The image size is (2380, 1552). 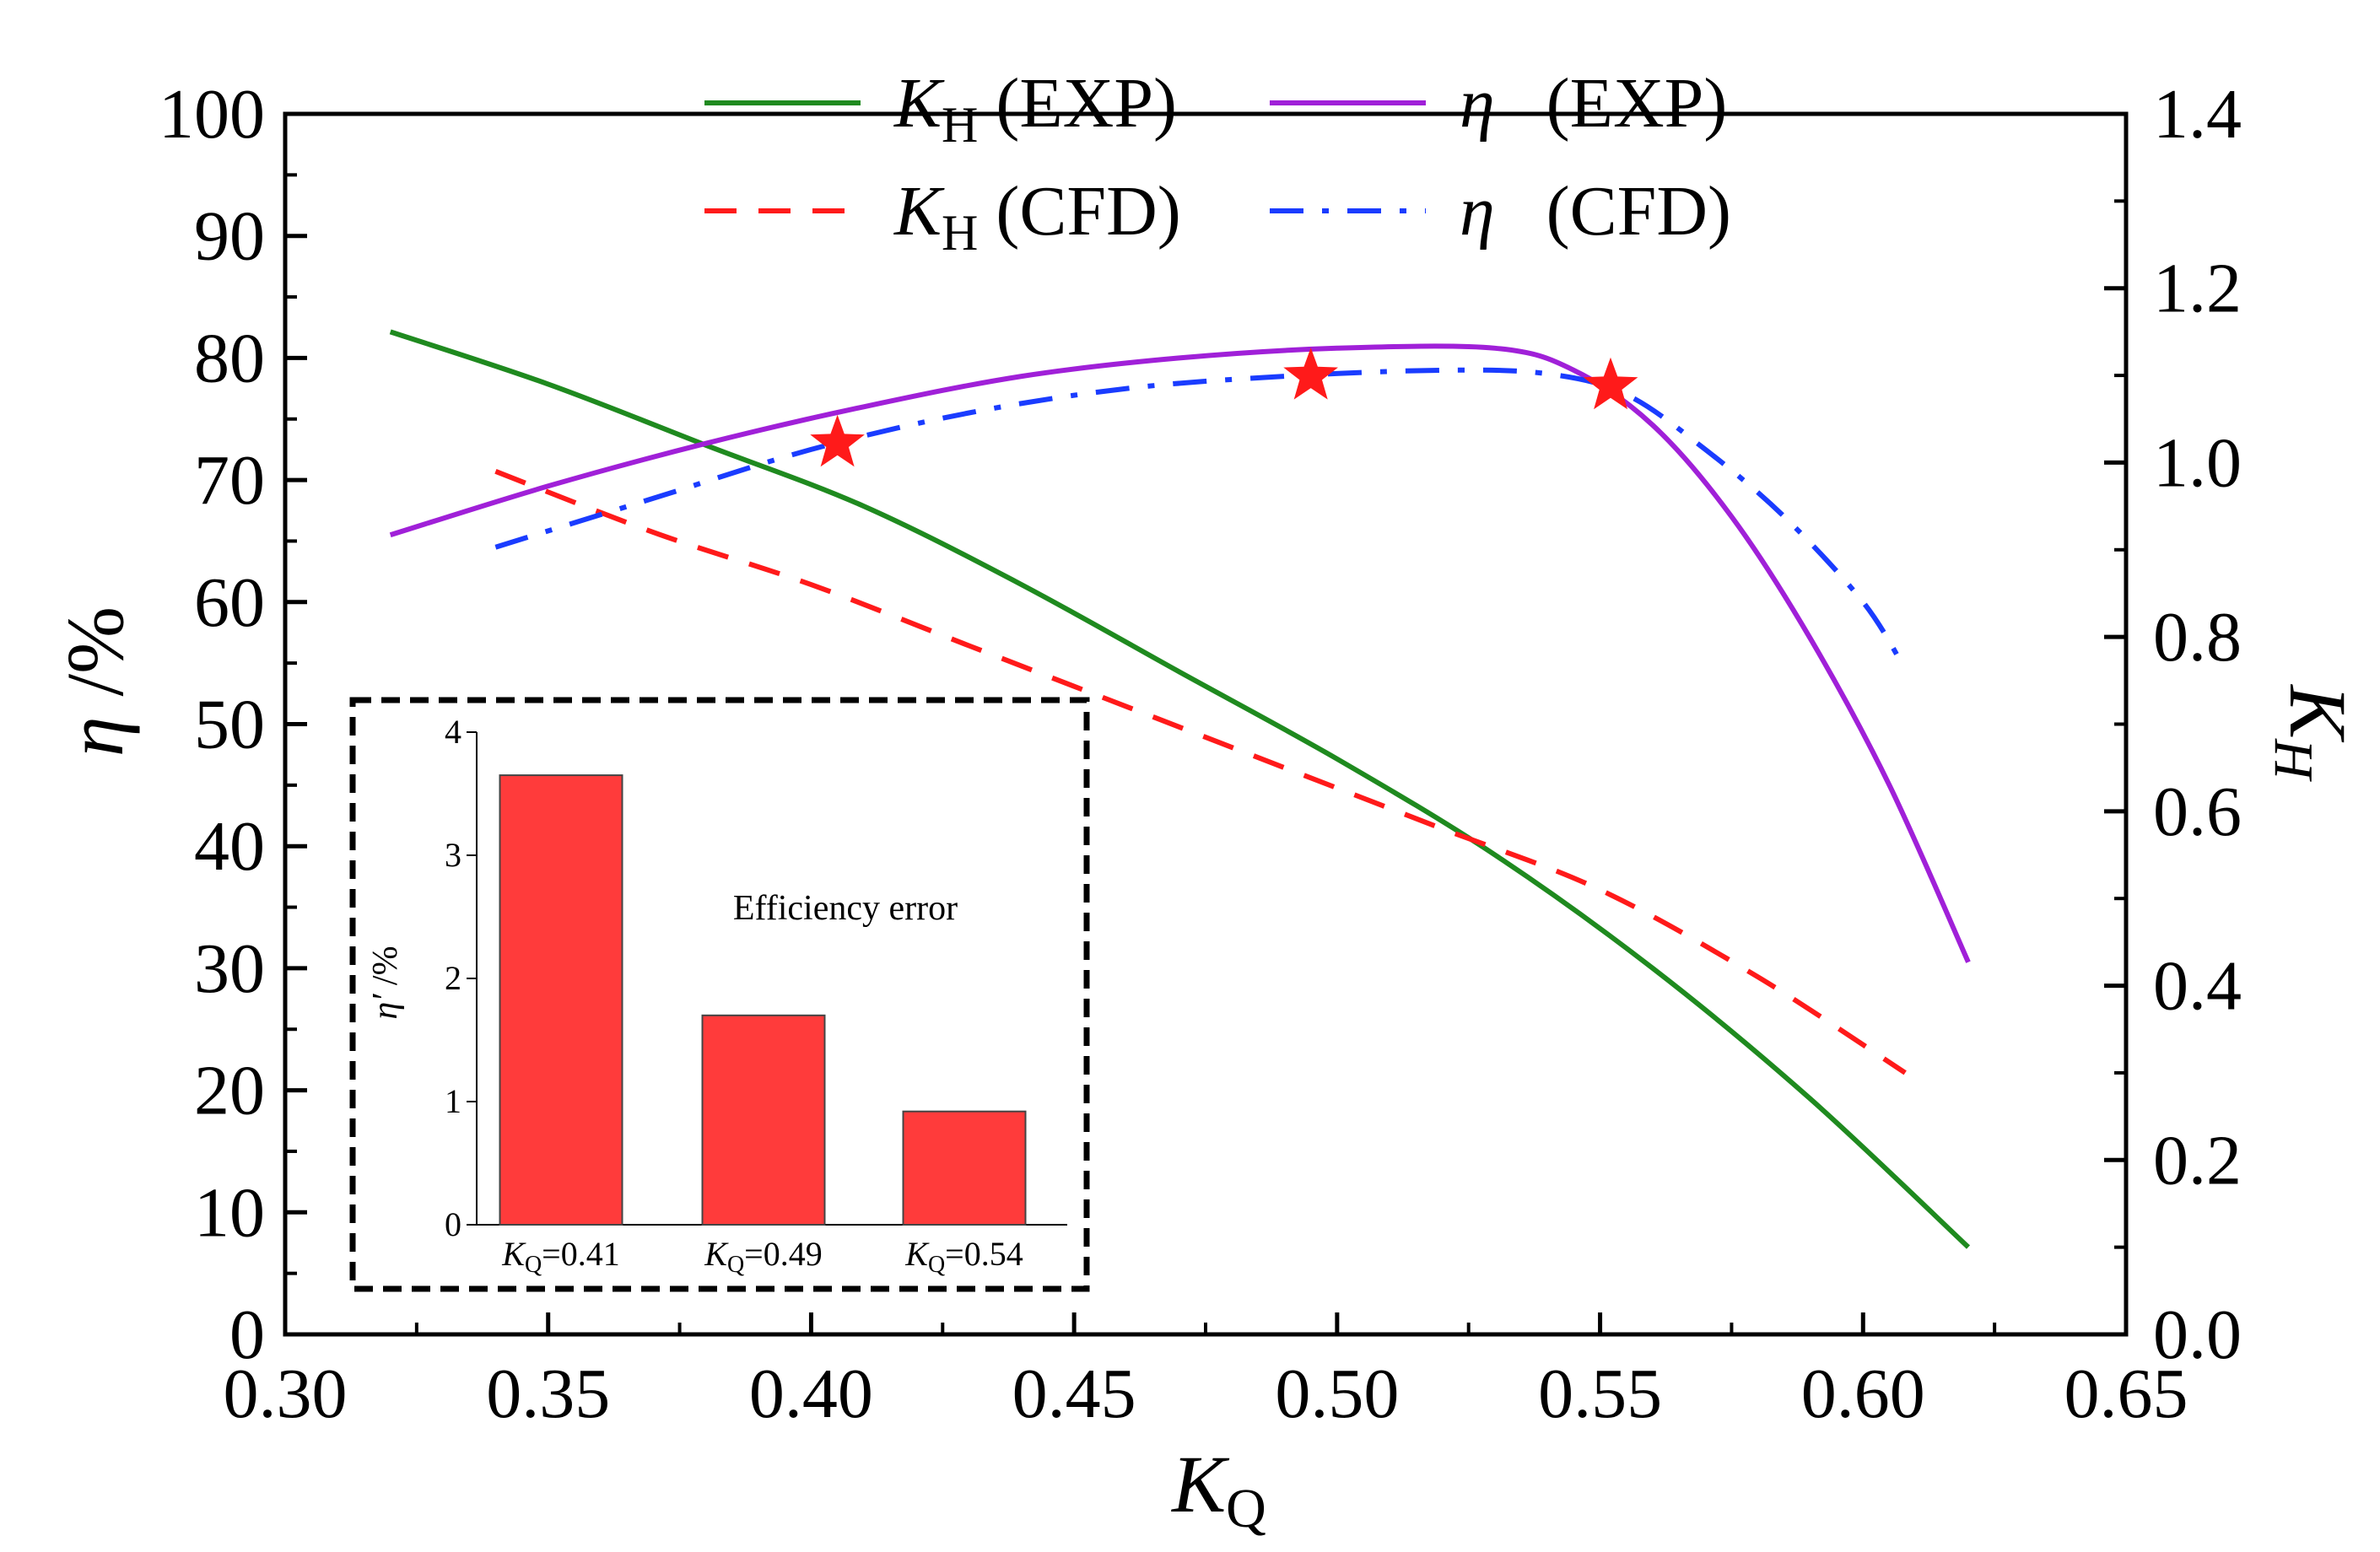 What do you see at coordinates (2313, 732) in the screenshot?
I see `y-right-axis-title: KH` at bounding box center [2313, 732].